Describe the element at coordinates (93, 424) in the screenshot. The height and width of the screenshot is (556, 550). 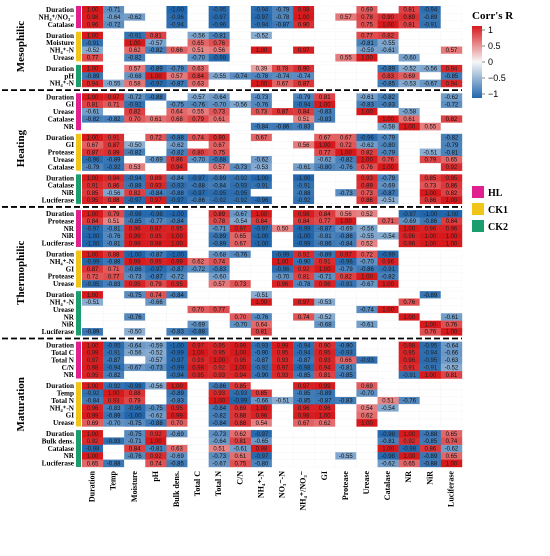
I see `cell-value-label: 0.69` at that location.